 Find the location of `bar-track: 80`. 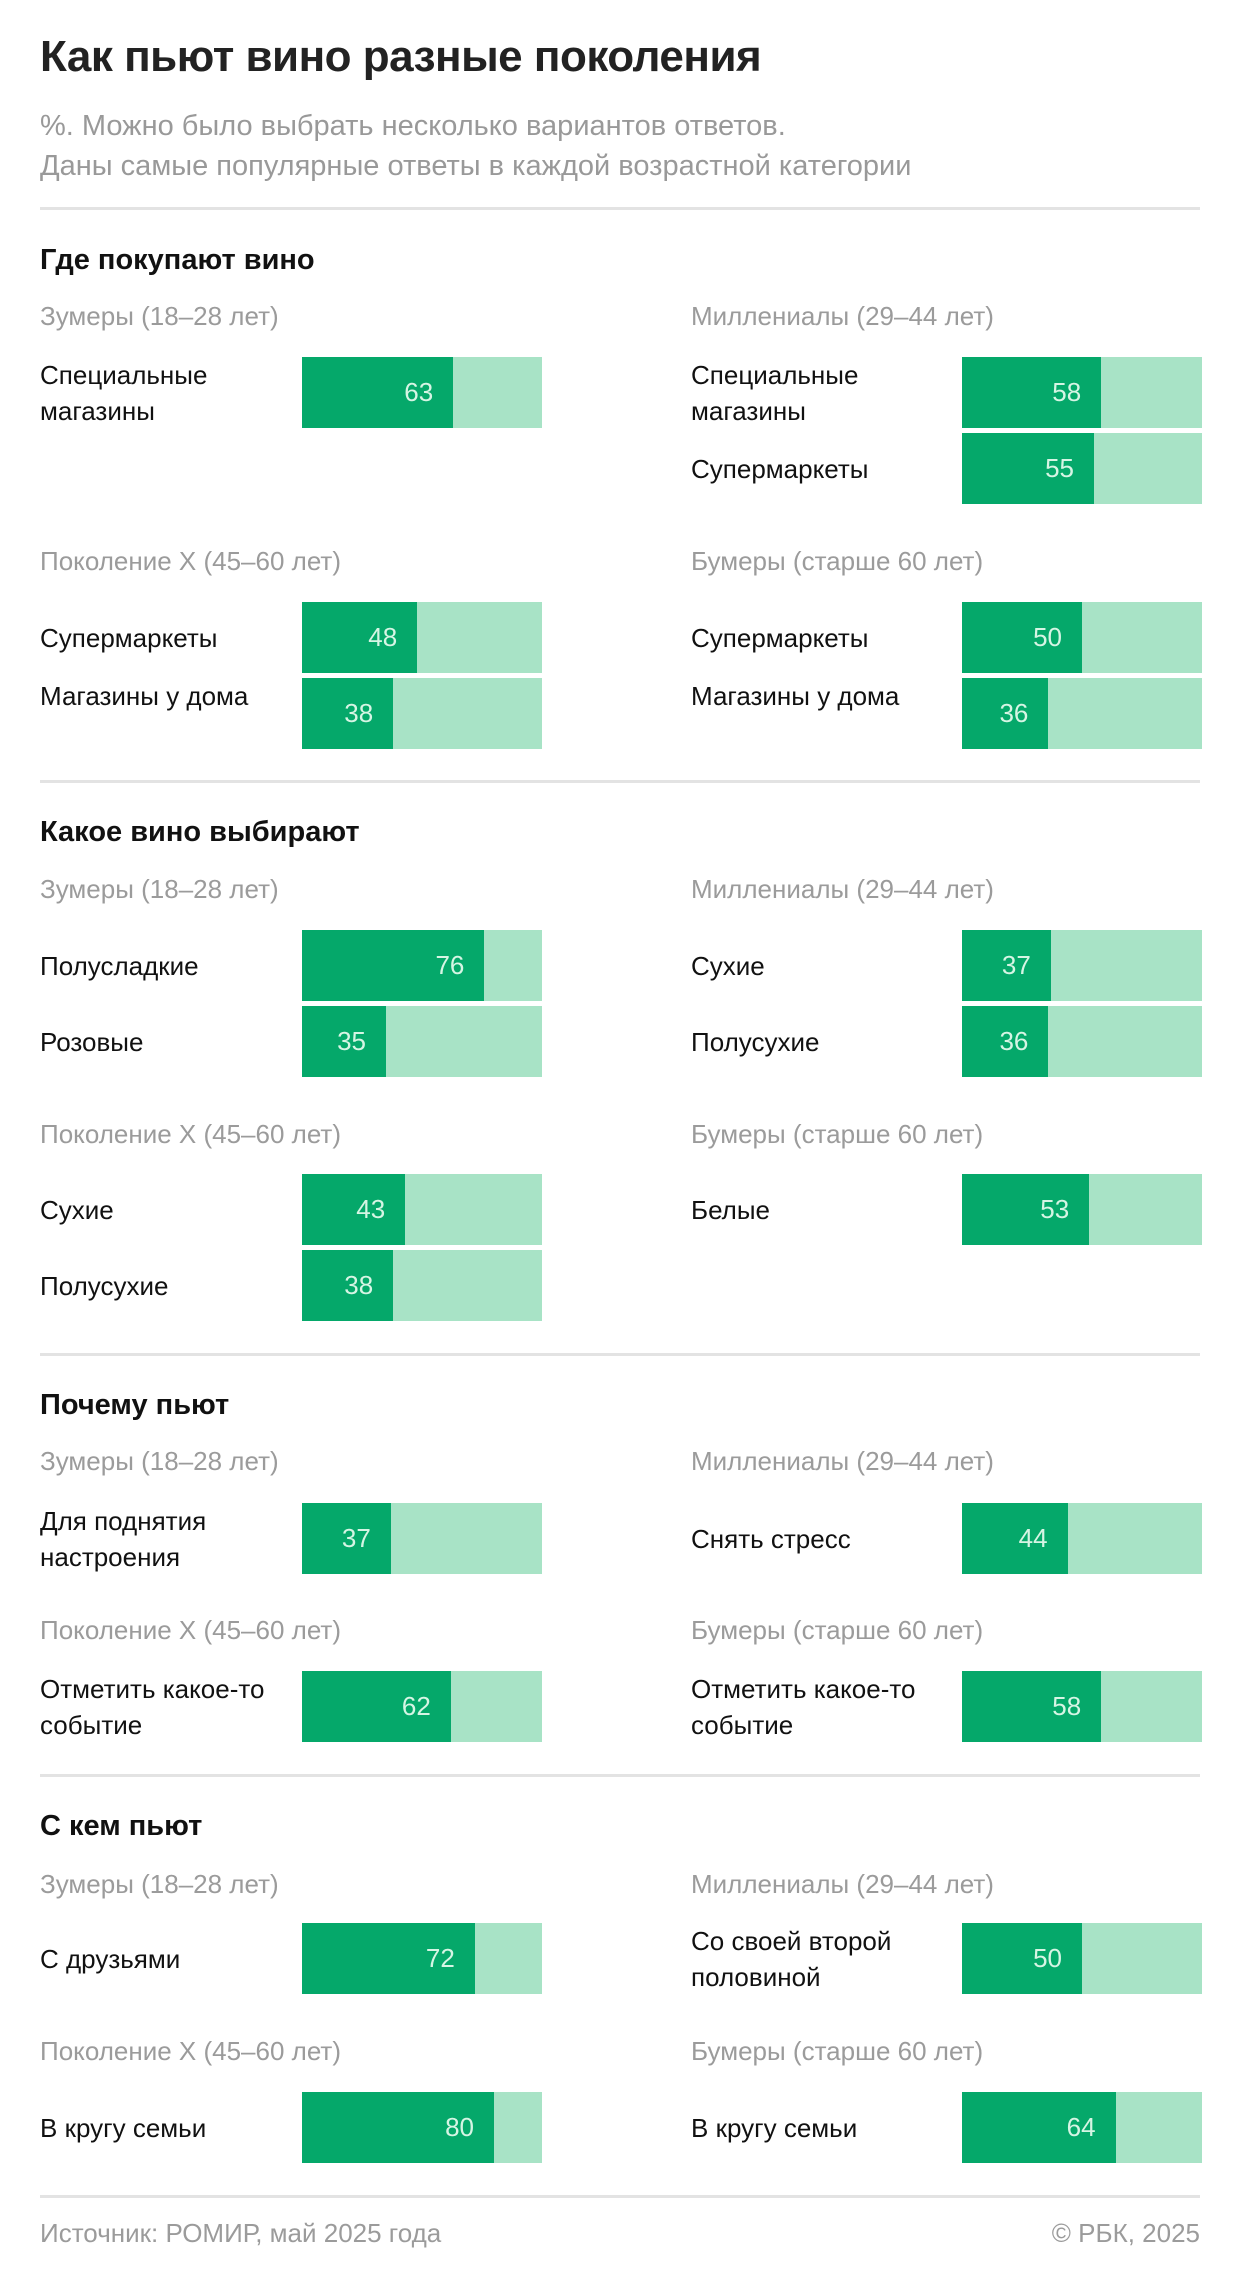

bar-track: 80 is located at coordinates (422, 2127).